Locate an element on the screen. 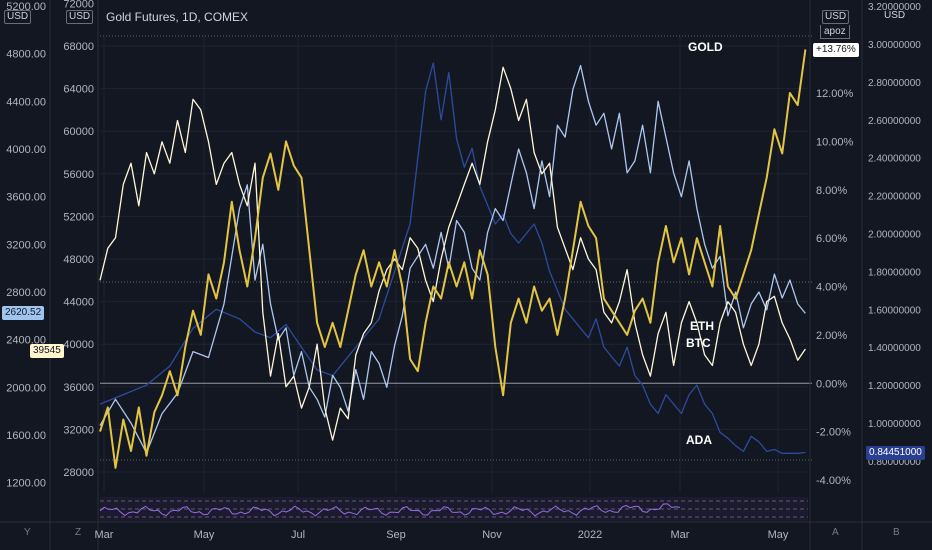 The width and height of the screenshot is (932, 550). ada-axis-tick-label: 0.80000000 is located at coordinates (894, 462).